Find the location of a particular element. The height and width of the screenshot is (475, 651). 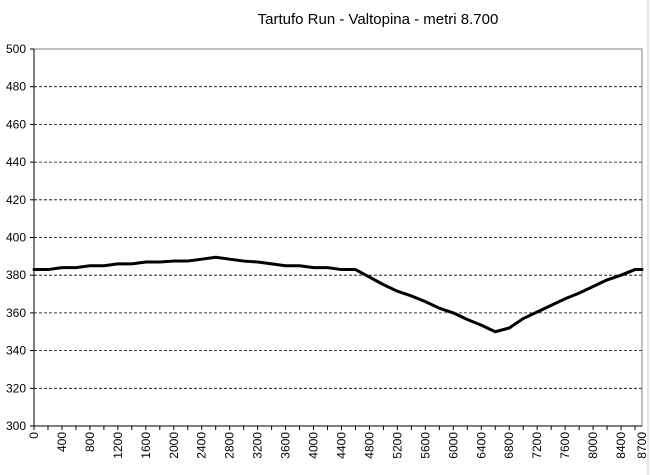

y-tick-label-320: 320 is located at coordinates (16, 388).